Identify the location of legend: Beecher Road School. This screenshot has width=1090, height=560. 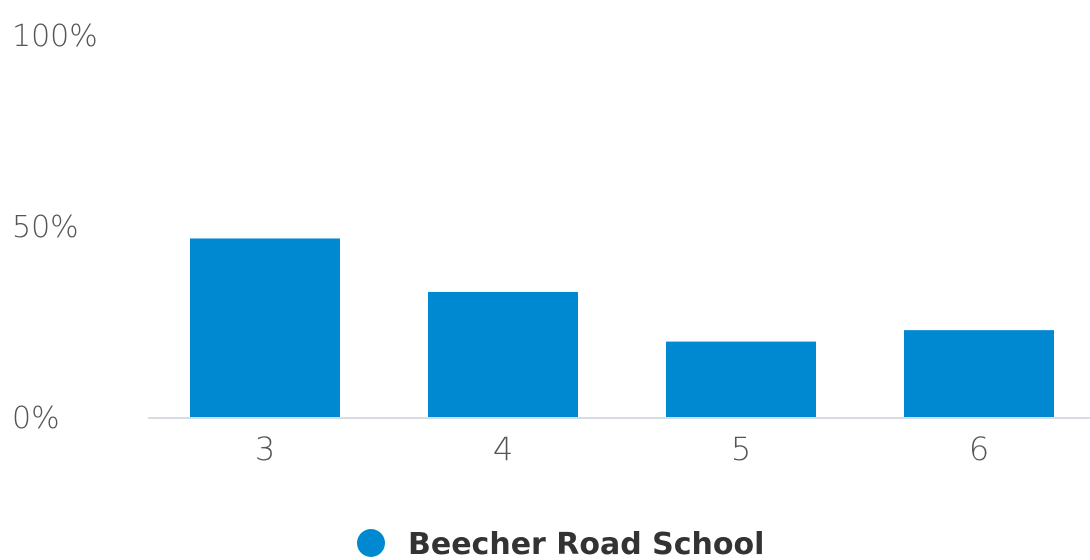
(560, 543).